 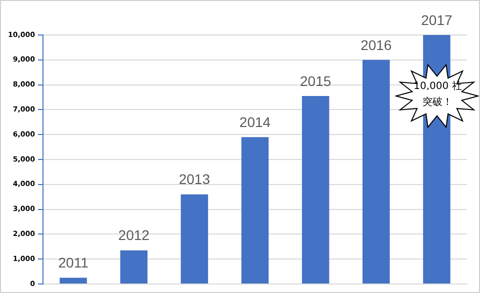 I want to click on annotation: 10,000 社突破！, so click(x=437, y=95).